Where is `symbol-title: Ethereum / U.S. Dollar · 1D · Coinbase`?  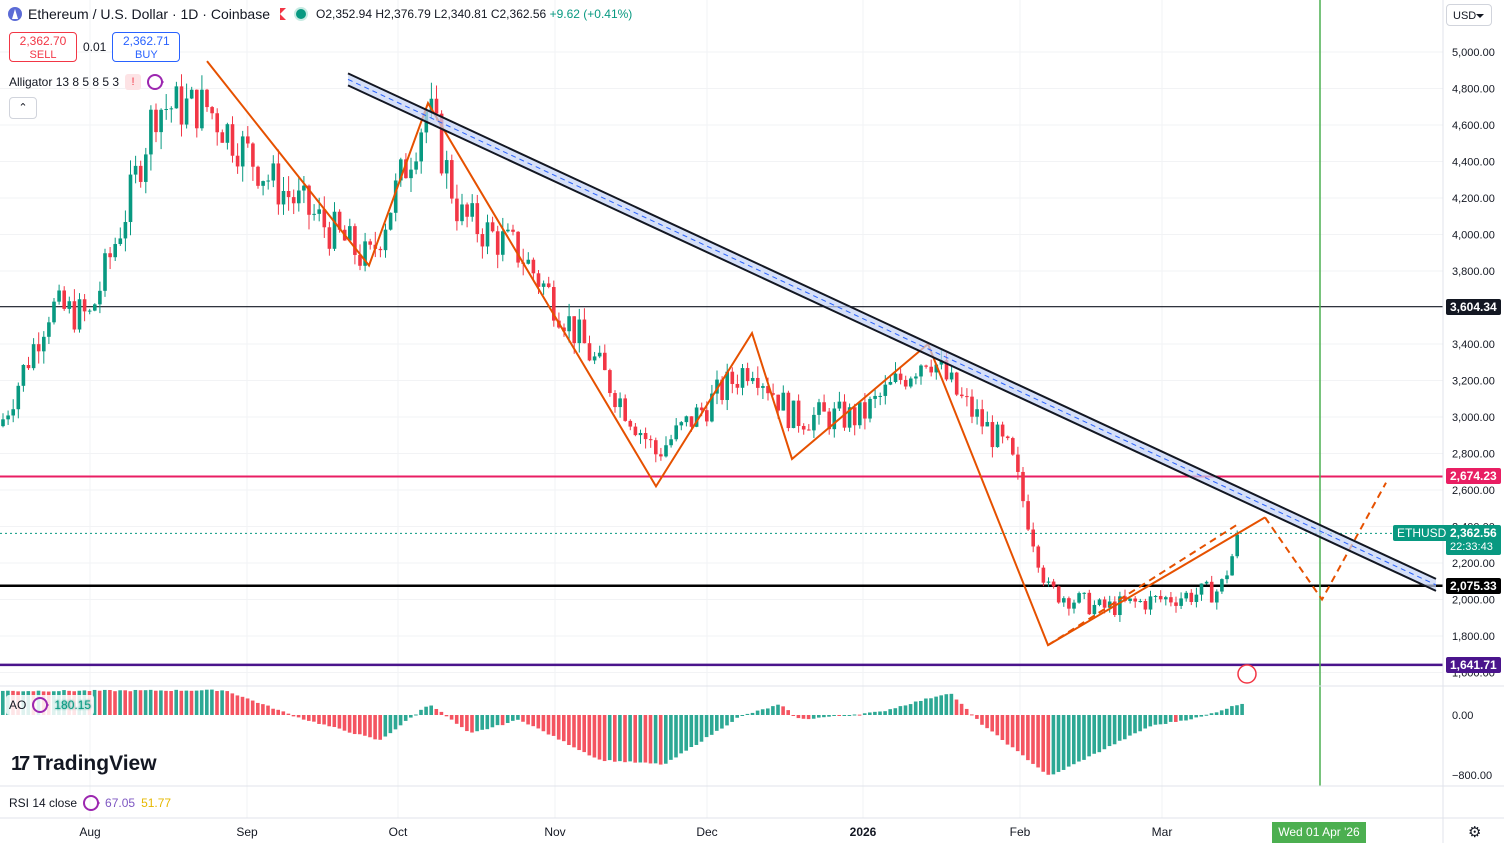 symbol-title: Ethereum / U.S. Dollar · 1D · Coinbase is located at coordinates (149, 14).